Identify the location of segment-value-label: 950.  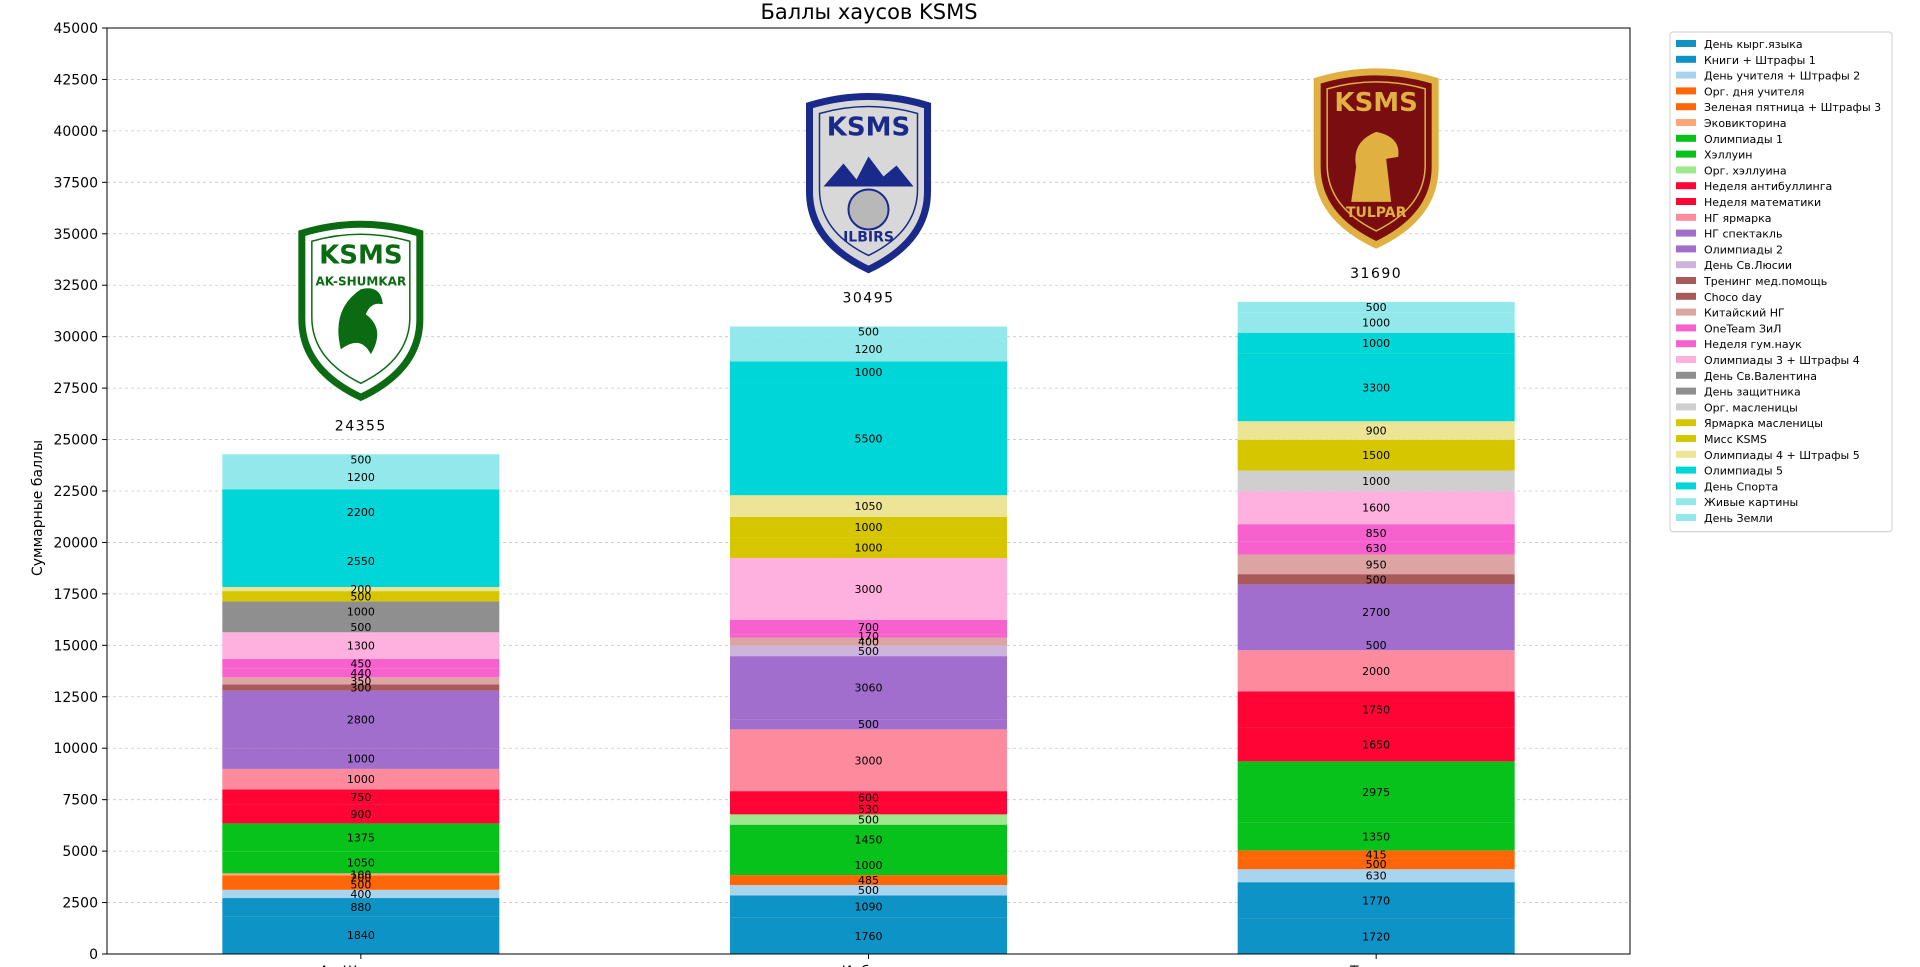
(1376, 564).